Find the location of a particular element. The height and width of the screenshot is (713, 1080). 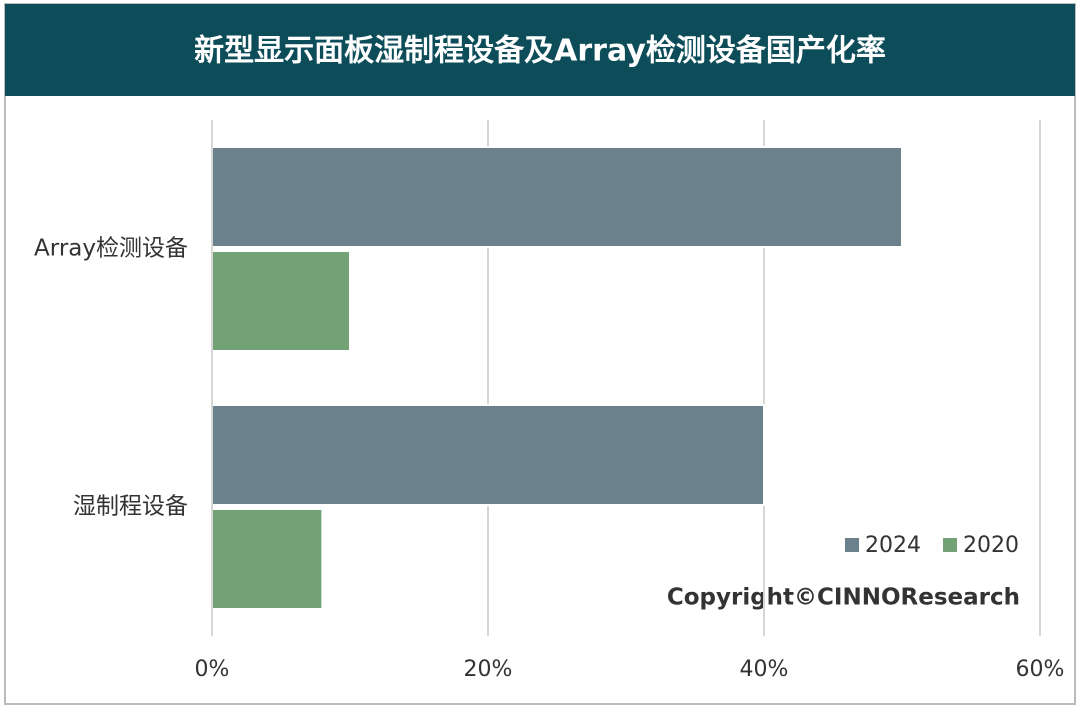

x-tick-label: 60% is located at coordinates (1040, 669).